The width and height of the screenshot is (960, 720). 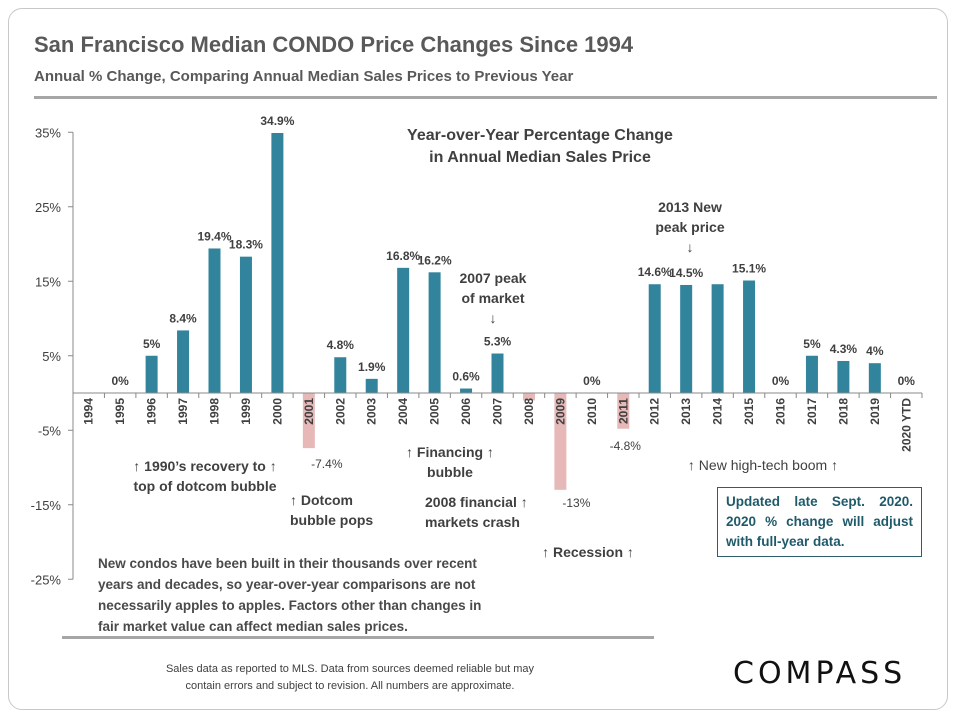 What do you see at coordinates (498, 411) in the screenshot?
I see `x-tick-label: 2007` at bounding box center [498, 411].